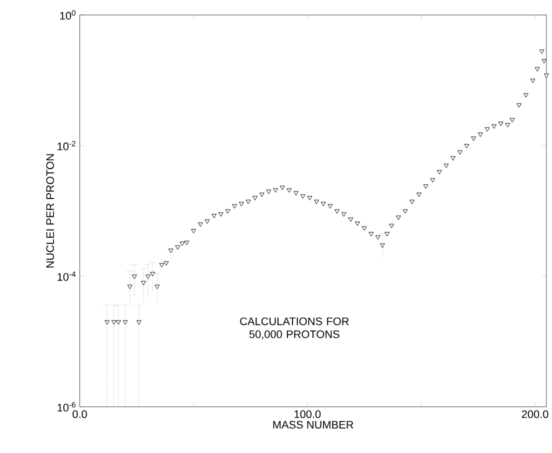  I want to click on x-tick-label: 0.0, so click(79, 414).